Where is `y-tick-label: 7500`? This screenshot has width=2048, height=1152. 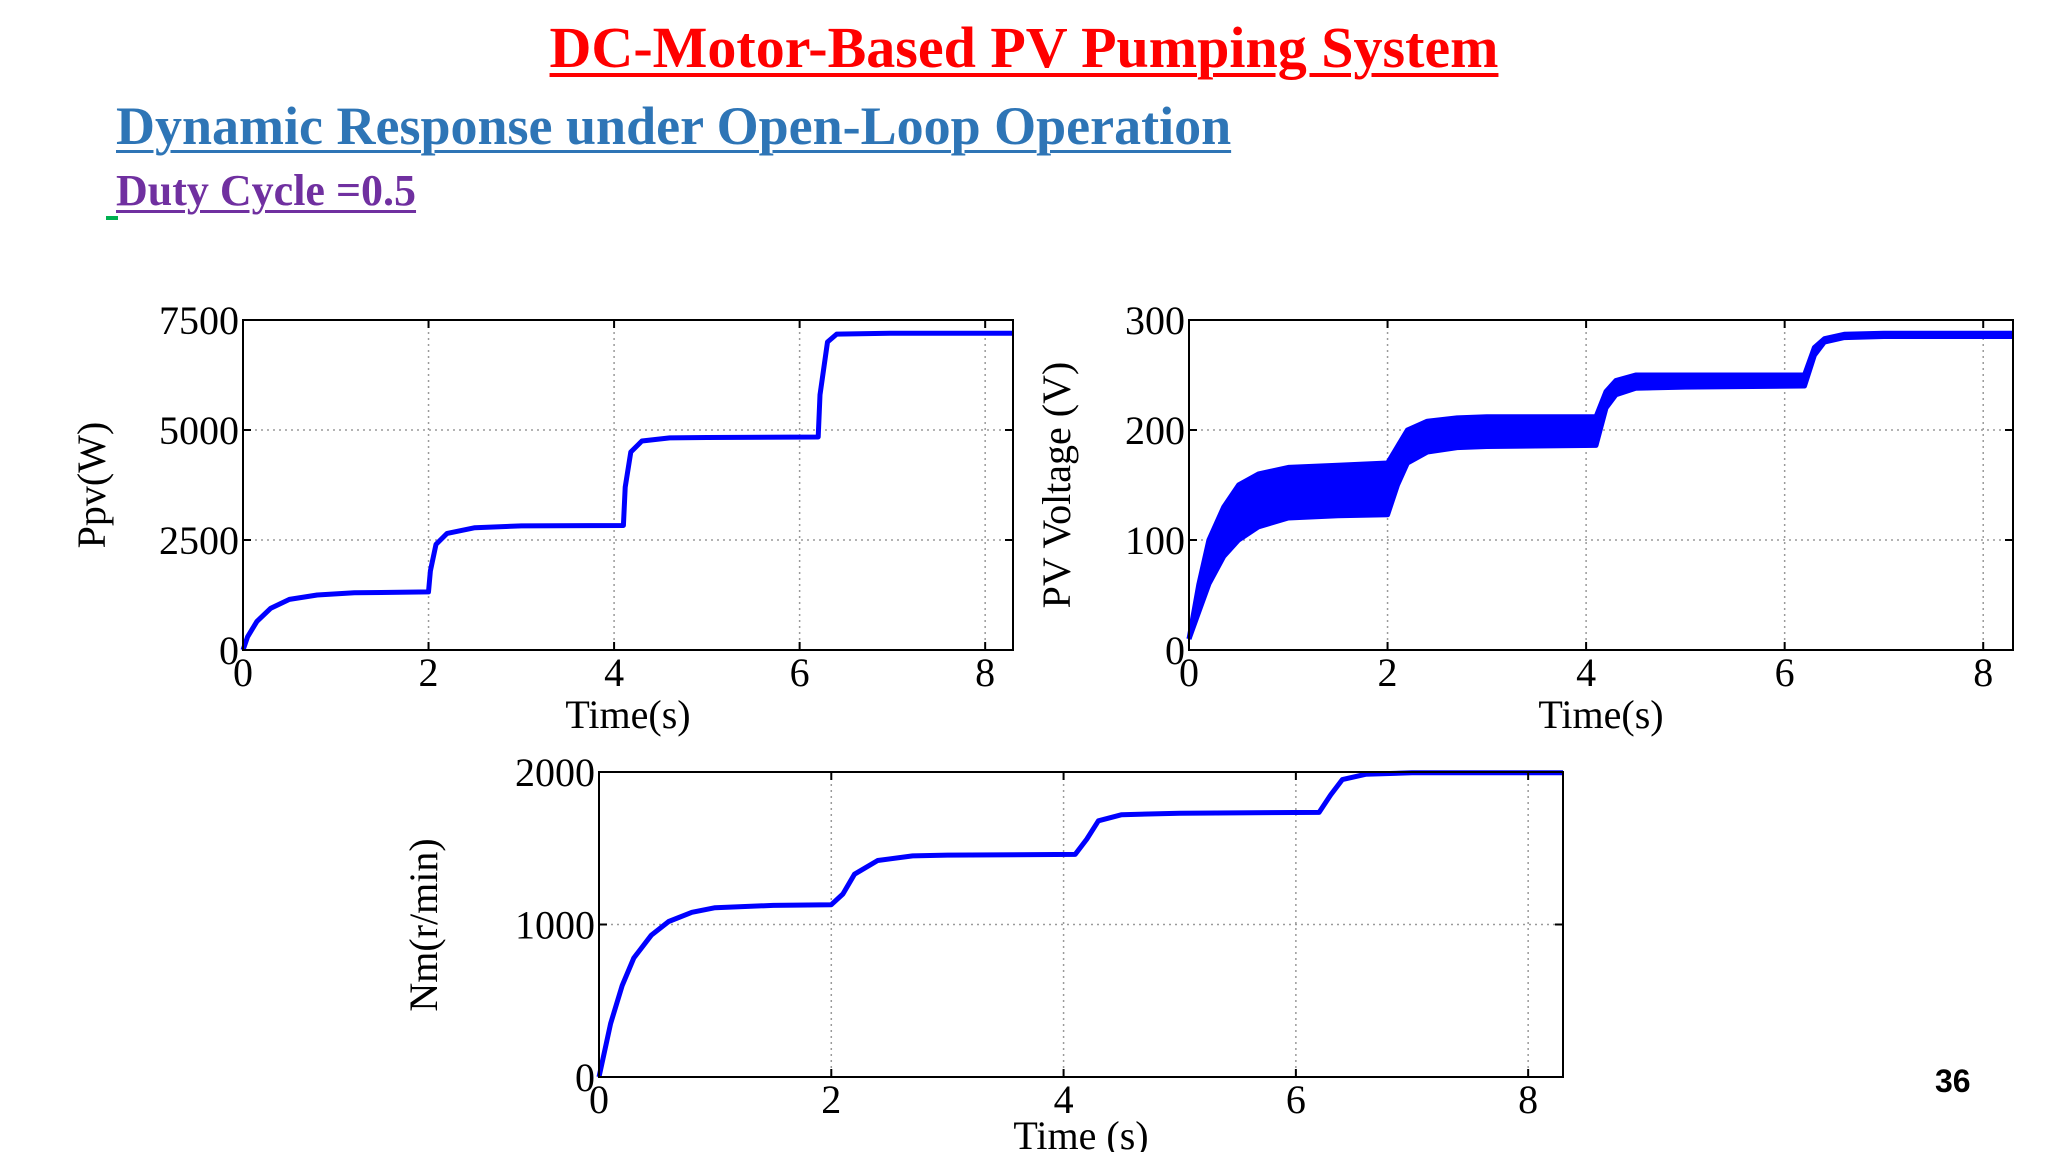 y-tick-label: 7500 is located at coordinates (199, 320).